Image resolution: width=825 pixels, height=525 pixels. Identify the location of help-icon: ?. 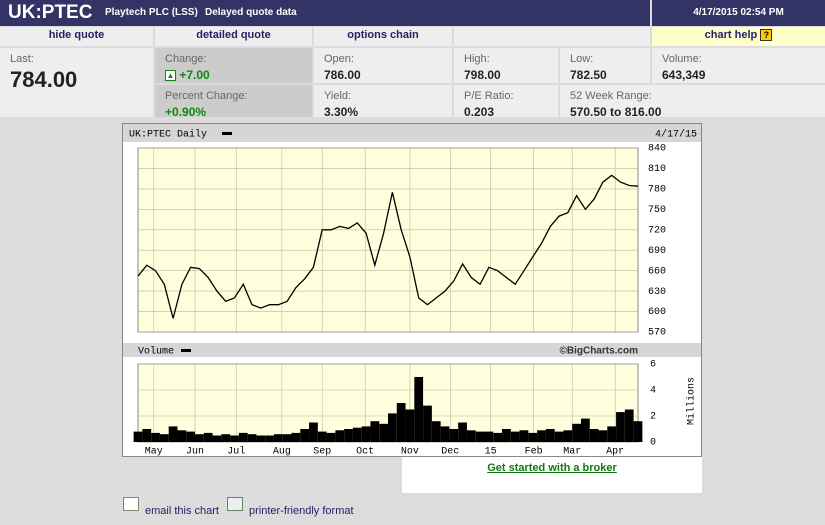
(766, 35).